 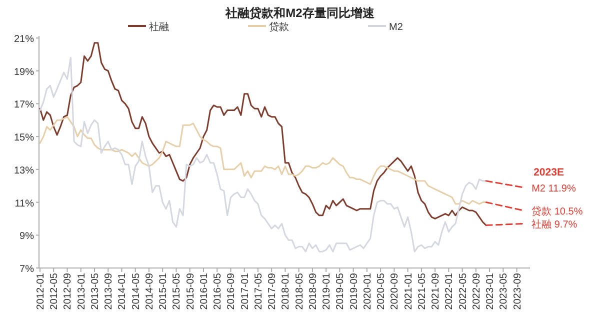 What do you see at coordinates (327, 291) in the screenshot?
I see `x-tick-label: 2019-01` at bounding box center [327, 291].